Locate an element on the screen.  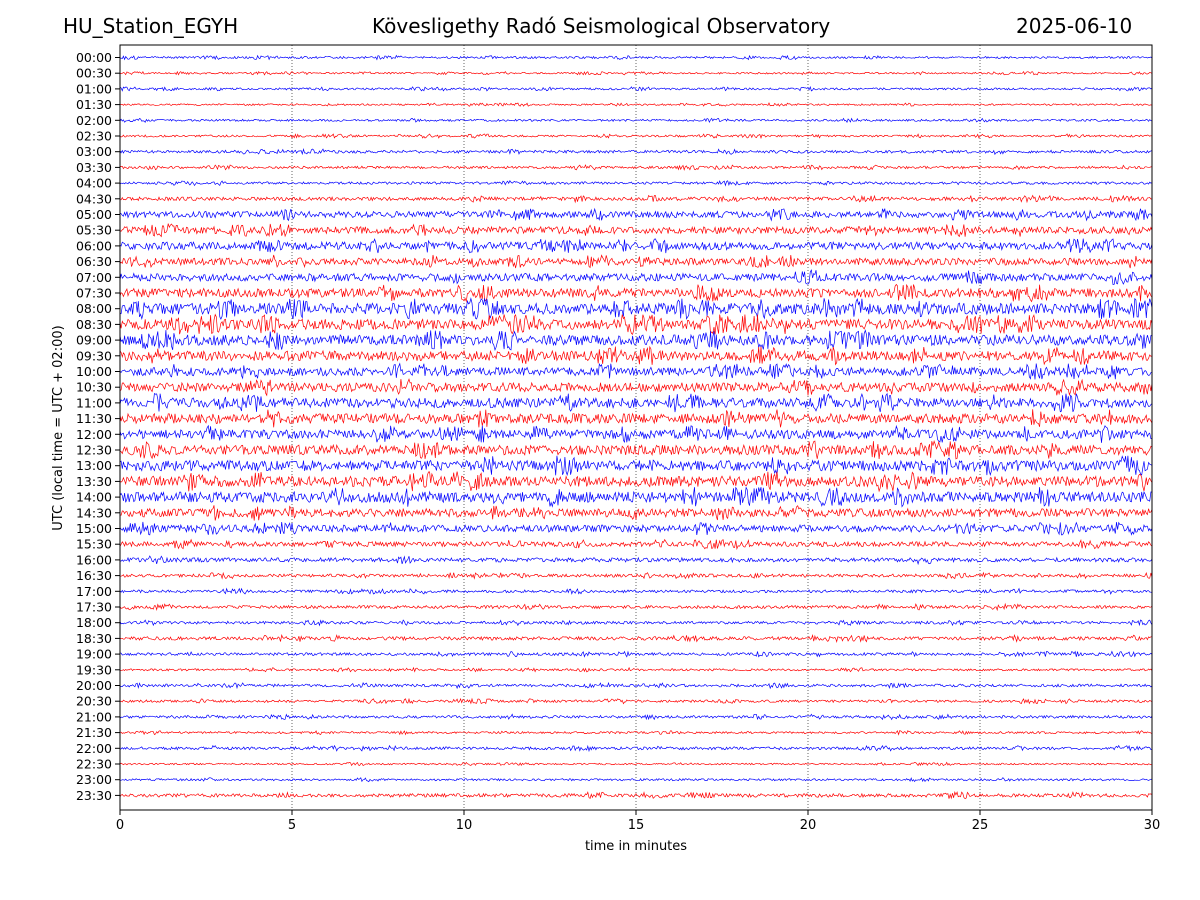
x-tick-label: 0 is located at coordinates (120, 825).